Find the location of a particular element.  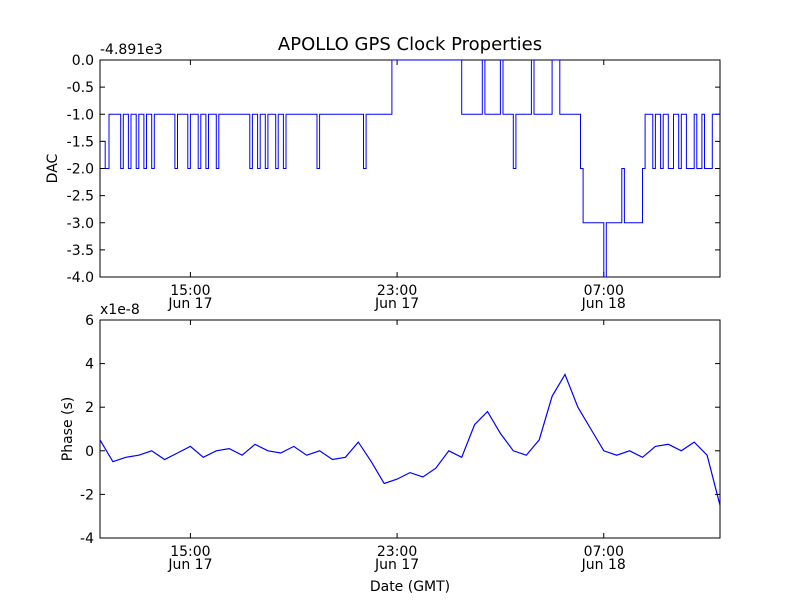

phase-ytick-label: 4 is located at coordinates (89, 365).